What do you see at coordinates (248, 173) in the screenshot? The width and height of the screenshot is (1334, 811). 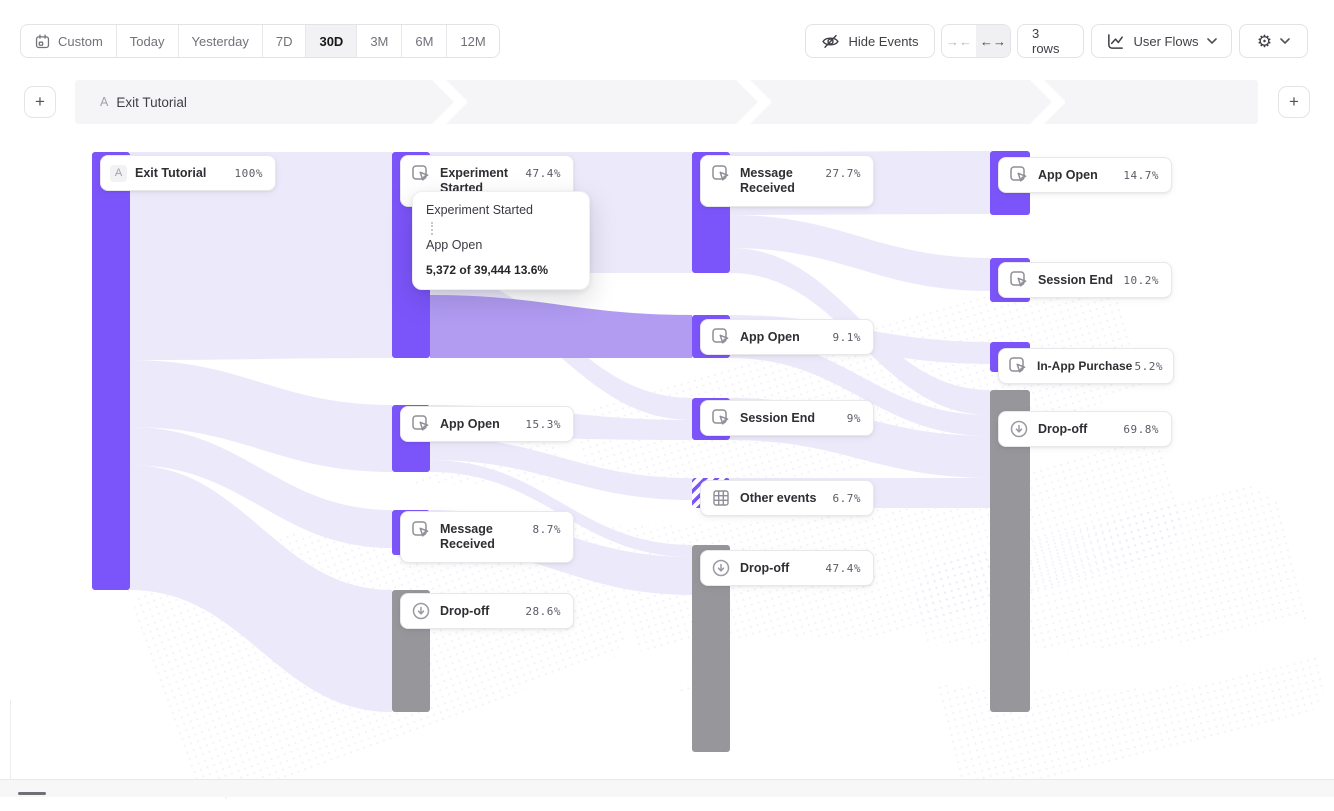 I see `flow-node-percent: 100%` at bounding box center [248, 173].